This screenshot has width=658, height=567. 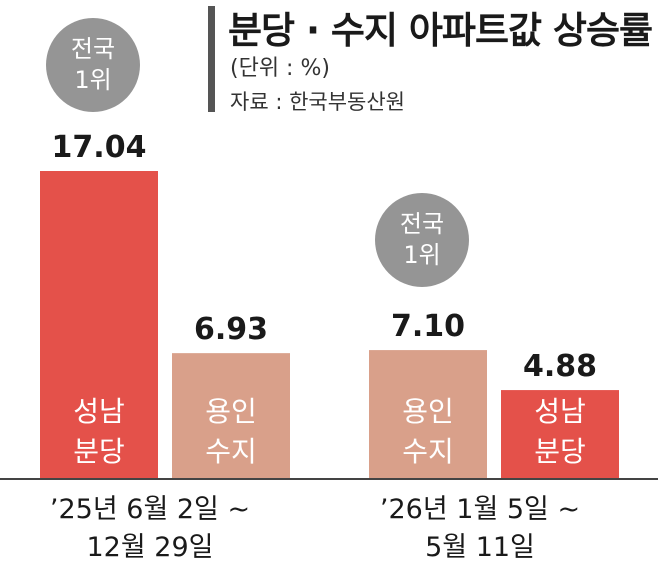 What do you see at coordinates (211, 59) in the screenshot?
I see `title-accent-bar` at bounding box center [211, 59].